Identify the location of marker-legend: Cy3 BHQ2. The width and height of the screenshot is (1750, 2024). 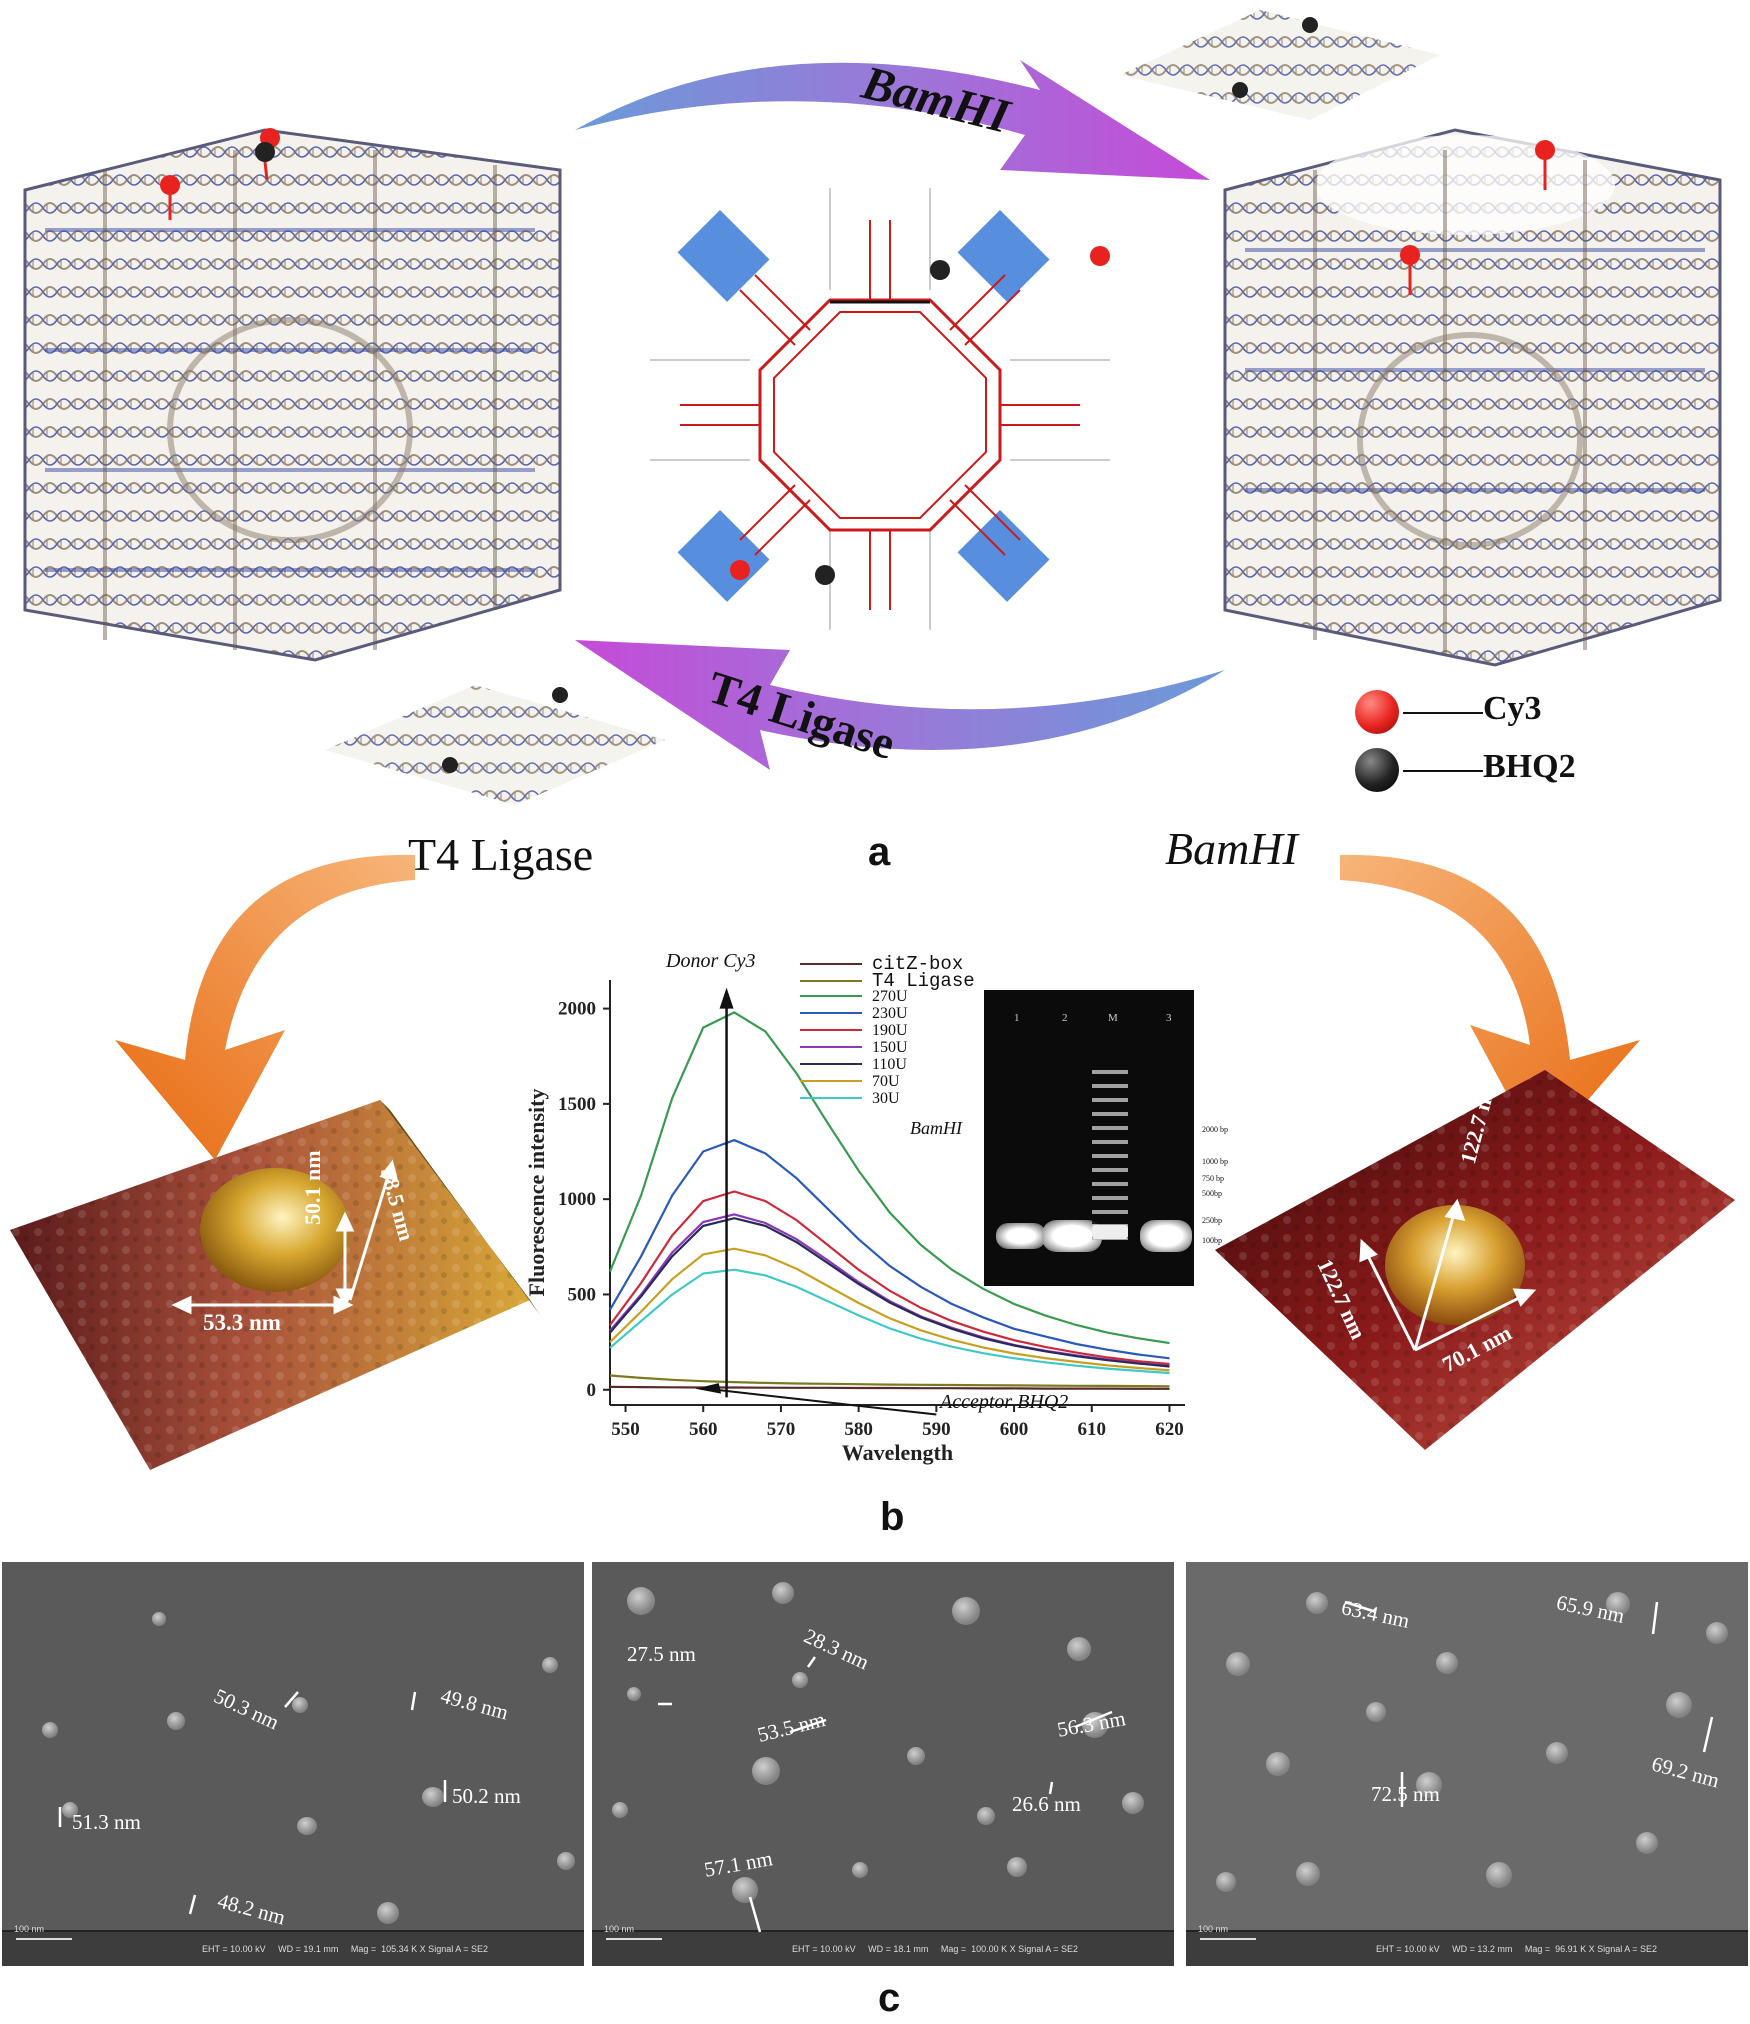
(1520, 745).